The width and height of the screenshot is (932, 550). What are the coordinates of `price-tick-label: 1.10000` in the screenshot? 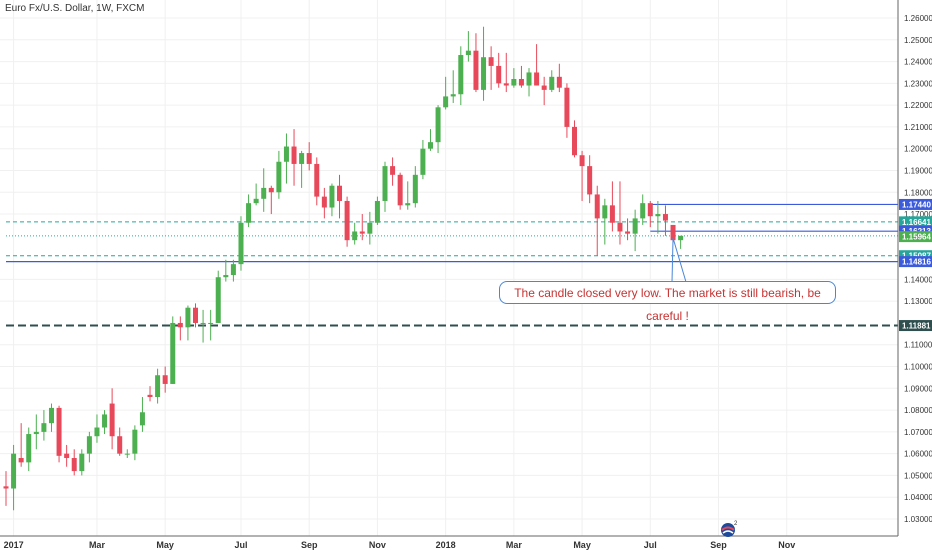 It's located at (918, 367).